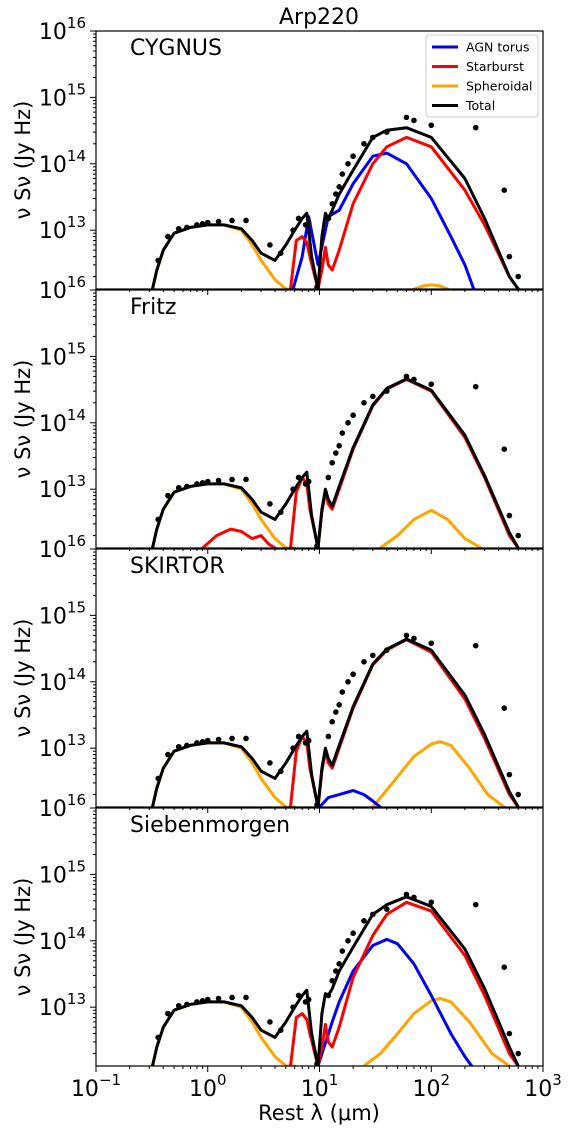 The height and width of the screenshot is (1134, 570). I want to click on x-tick-label: 10⁰, so click(208, 1086).